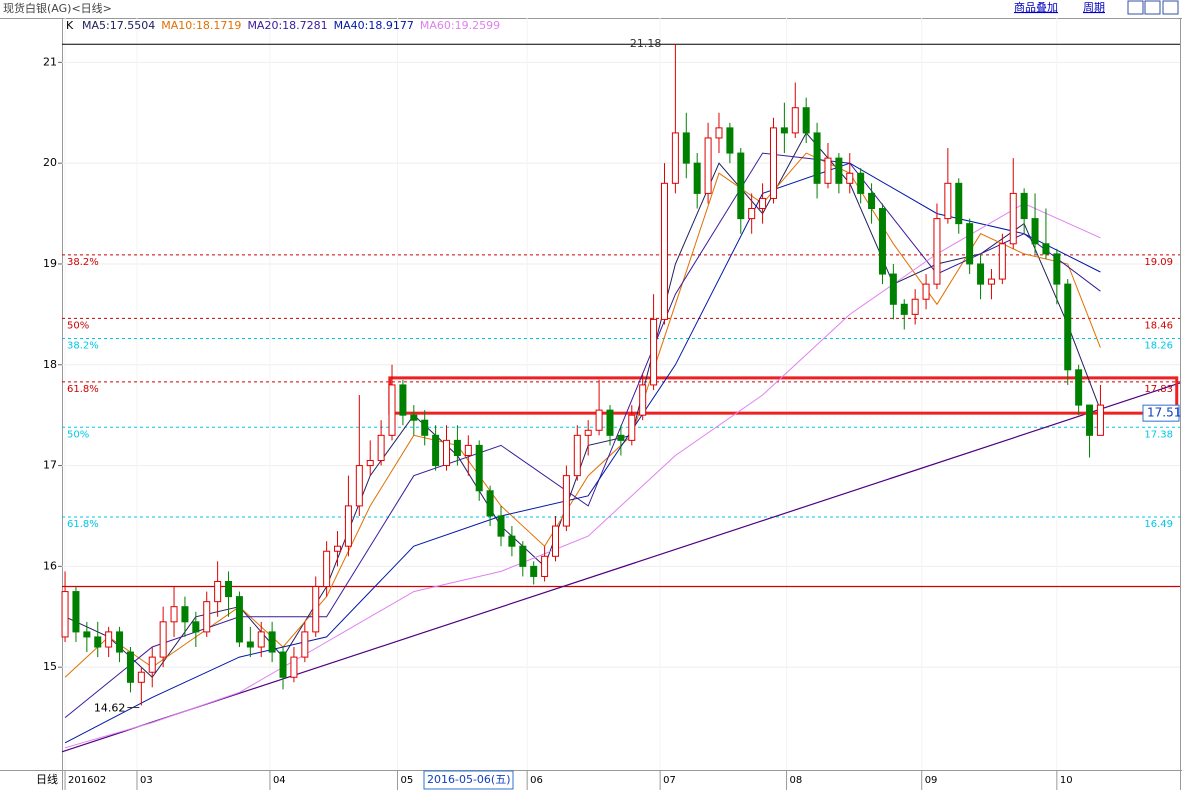  Describe the element at coordinates (50, 666) in the screenshot. I see `y-tick-label: 15` at that location.